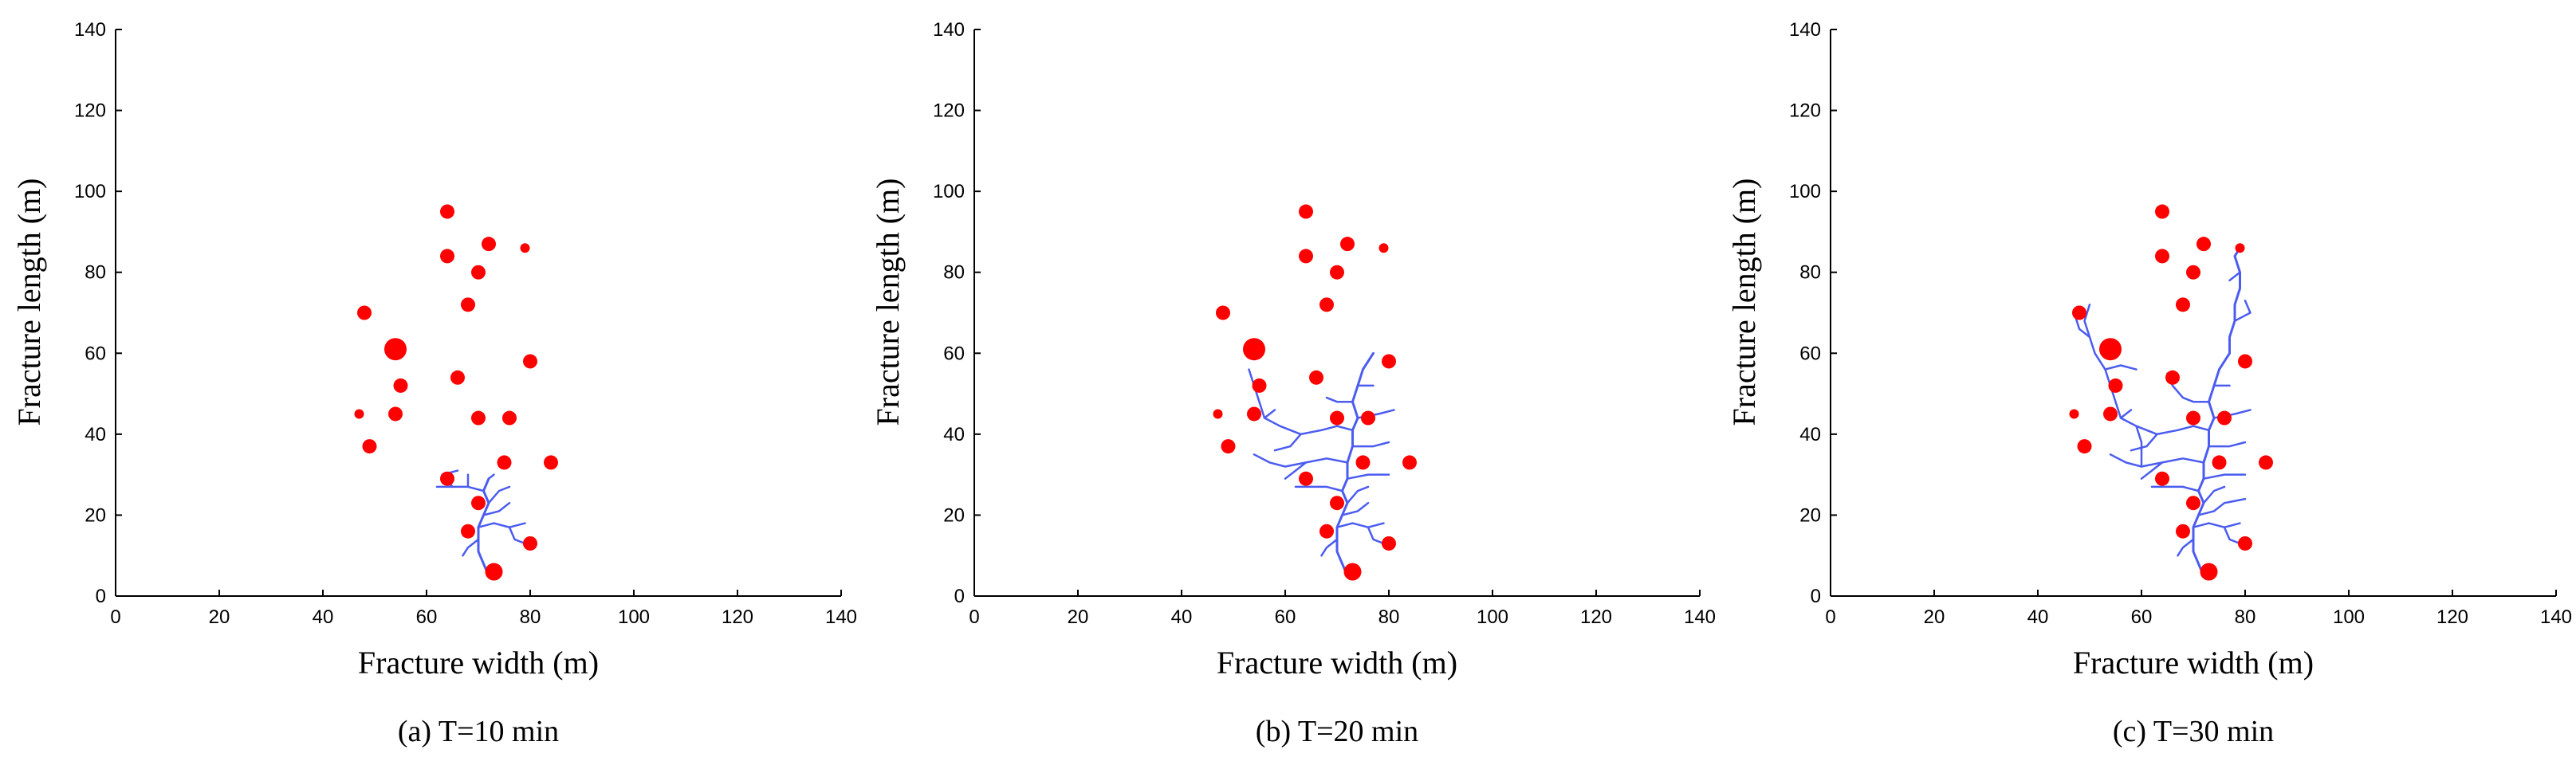  What do you see at coordinates (2556, 617) in the screenshot?
I see `x-tick-label: 140` at bounding box center [2556, 617].